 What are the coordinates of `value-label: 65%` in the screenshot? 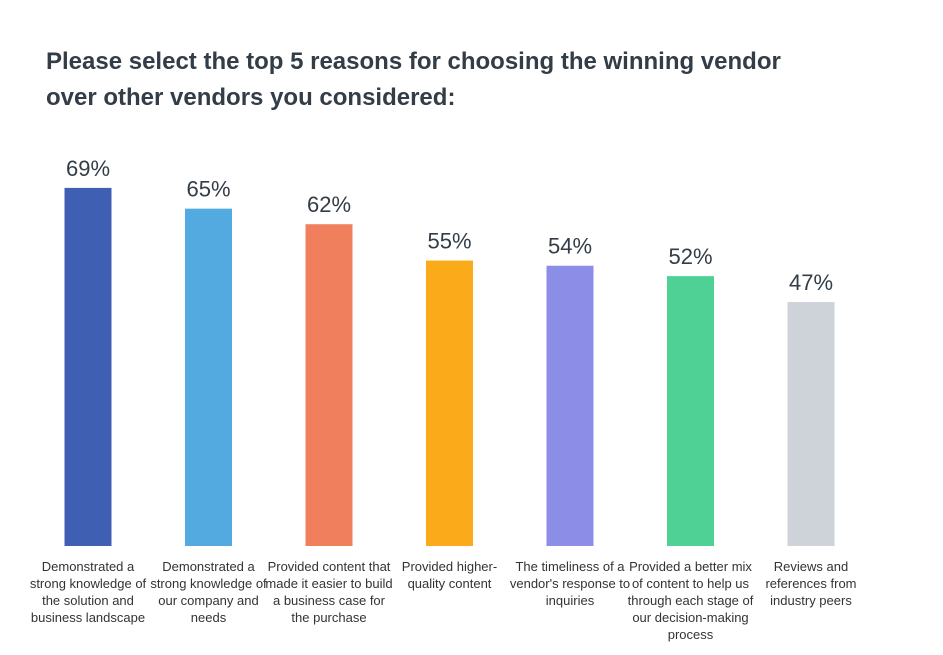 It's located at (208, 189).